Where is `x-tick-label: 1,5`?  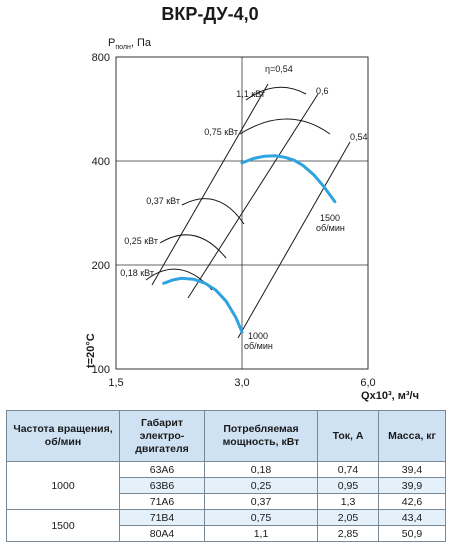 x-tick-label: 1,5 is located at coordinates (115, 383).